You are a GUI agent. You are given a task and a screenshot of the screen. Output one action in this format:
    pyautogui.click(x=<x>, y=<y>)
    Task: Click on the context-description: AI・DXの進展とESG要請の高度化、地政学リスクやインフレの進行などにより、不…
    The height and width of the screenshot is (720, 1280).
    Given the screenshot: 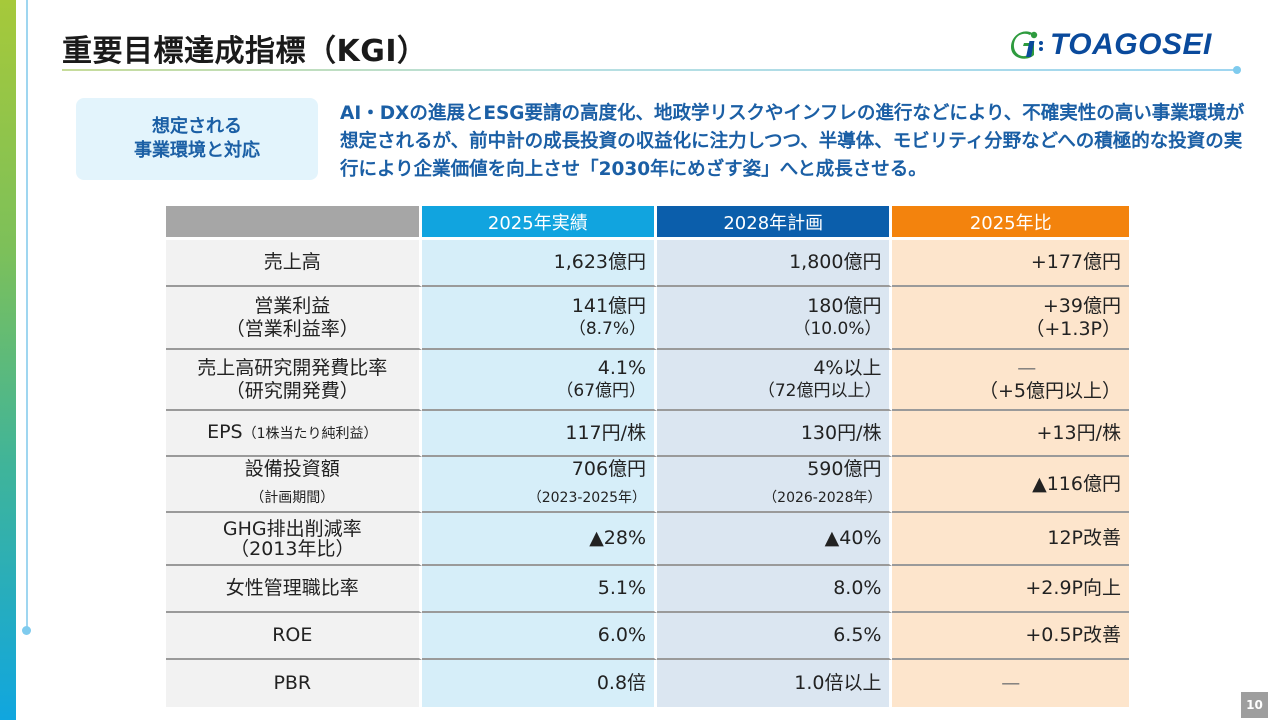 What is the action you would take?
    pyautogui.click(x=792, y=141)
    